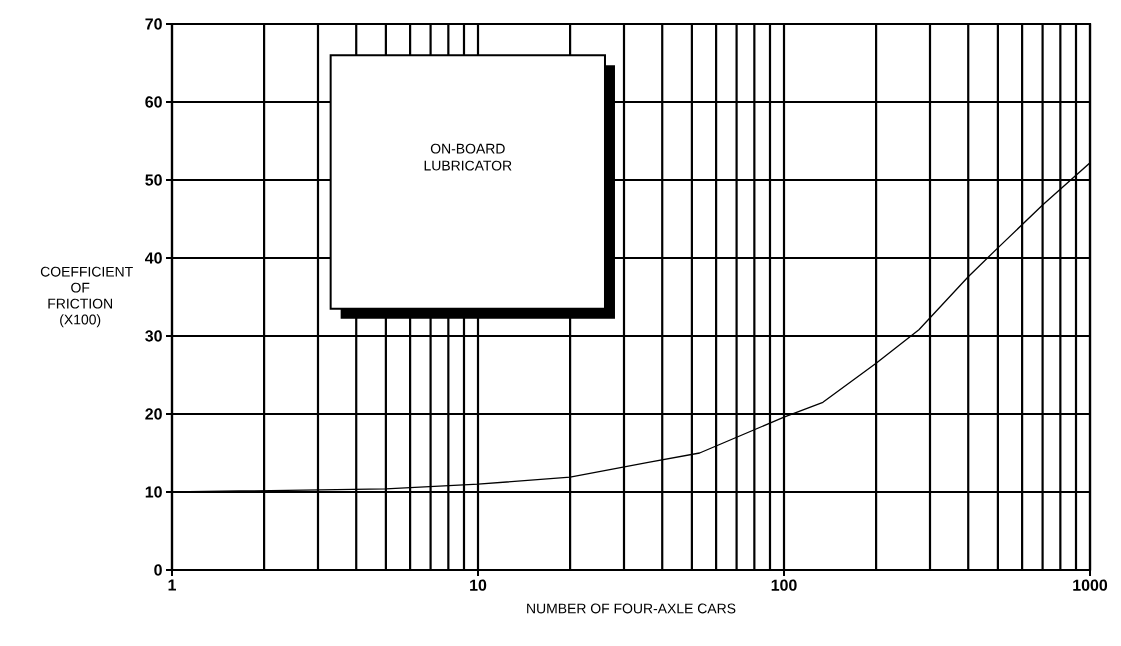  I want to click on y-axis-title: COEFFICIENT OF FRICTION (X100), so click(86, 297).